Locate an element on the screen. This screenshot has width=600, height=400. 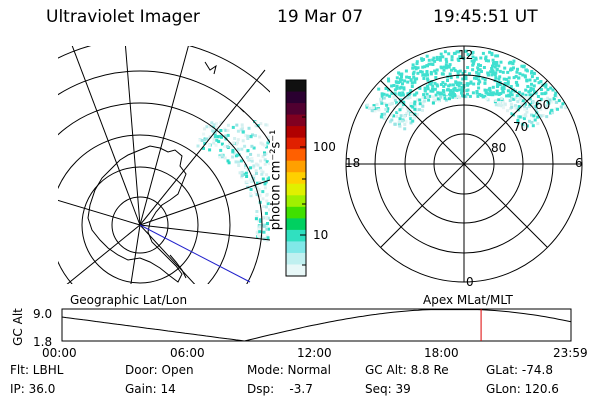
mlt-label-0: 0 is located at coordinates (470, 282).